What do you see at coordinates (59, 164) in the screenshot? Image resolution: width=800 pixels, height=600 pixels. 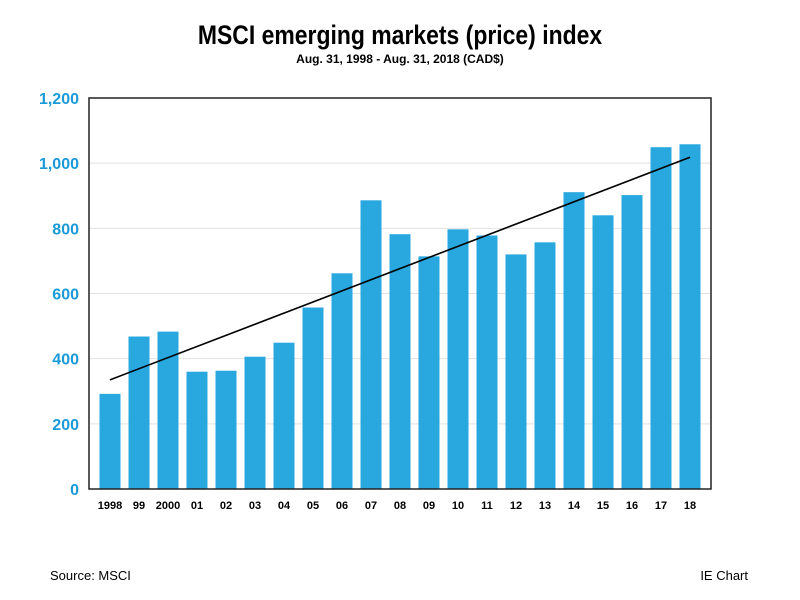 I see `y-tick-label: 1,000` at bounding box center [59, 164].